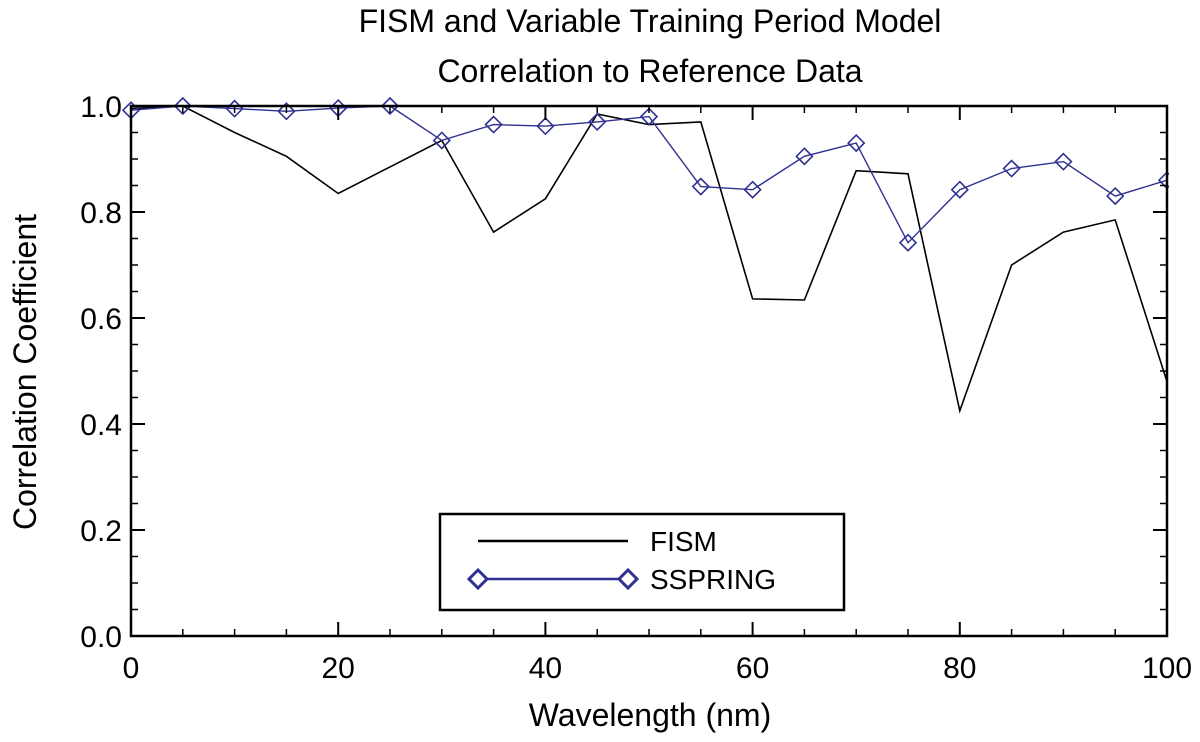 This screenshot has height=742, width=1200. I want to click on x-tick-label: 0, so click(131, 668).